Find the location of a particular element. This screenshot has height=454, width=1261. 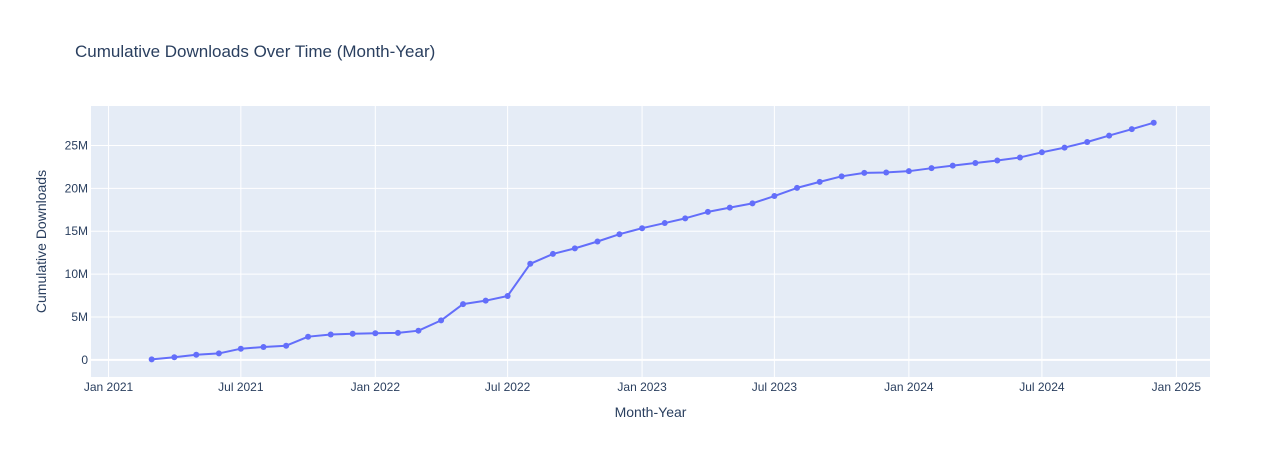

y-tick-label: 5M is located at coordinates (79, 317).